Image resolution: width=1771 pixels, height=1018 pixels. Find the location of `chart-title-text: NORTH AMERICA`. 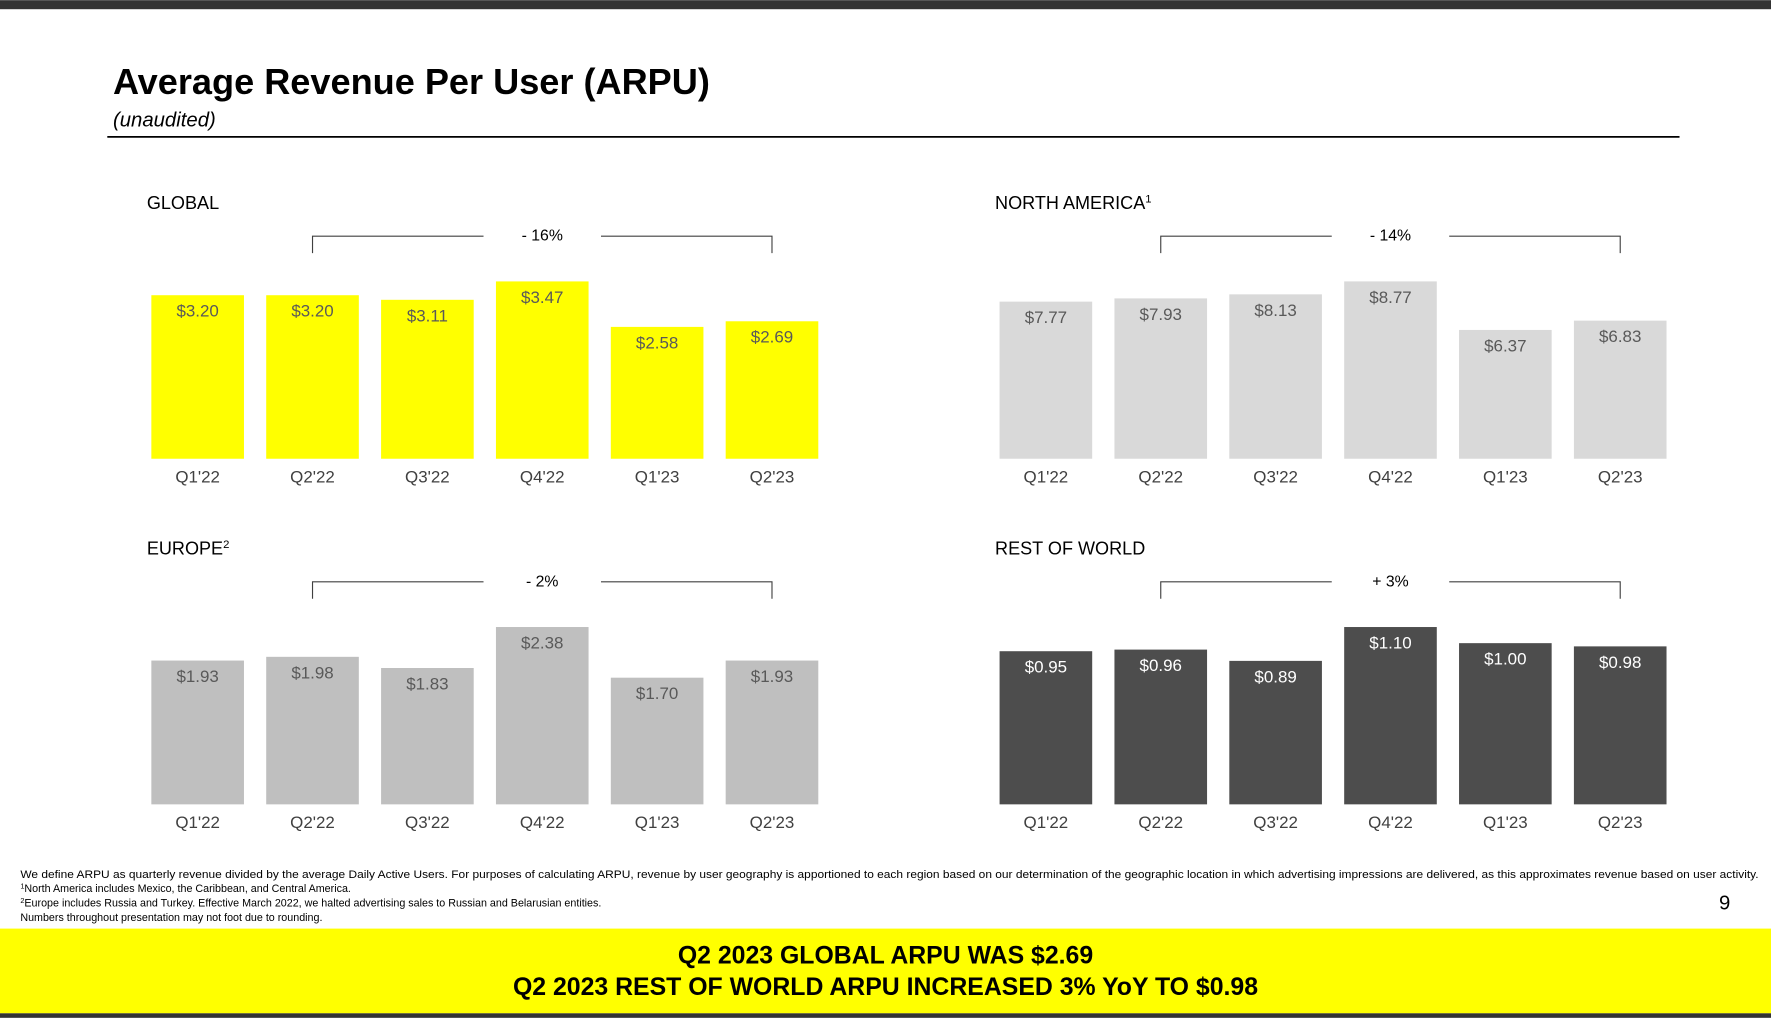

chart-title-text: NORTH AMERICA is located at coordinates (1070, 203).